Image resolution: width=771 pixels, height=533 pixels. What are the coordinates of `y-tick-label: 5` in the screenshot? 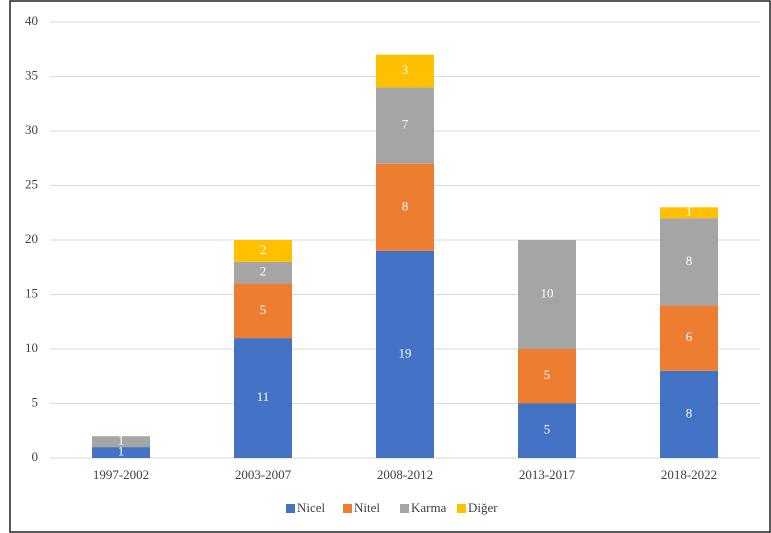 It's located at (35, 401).